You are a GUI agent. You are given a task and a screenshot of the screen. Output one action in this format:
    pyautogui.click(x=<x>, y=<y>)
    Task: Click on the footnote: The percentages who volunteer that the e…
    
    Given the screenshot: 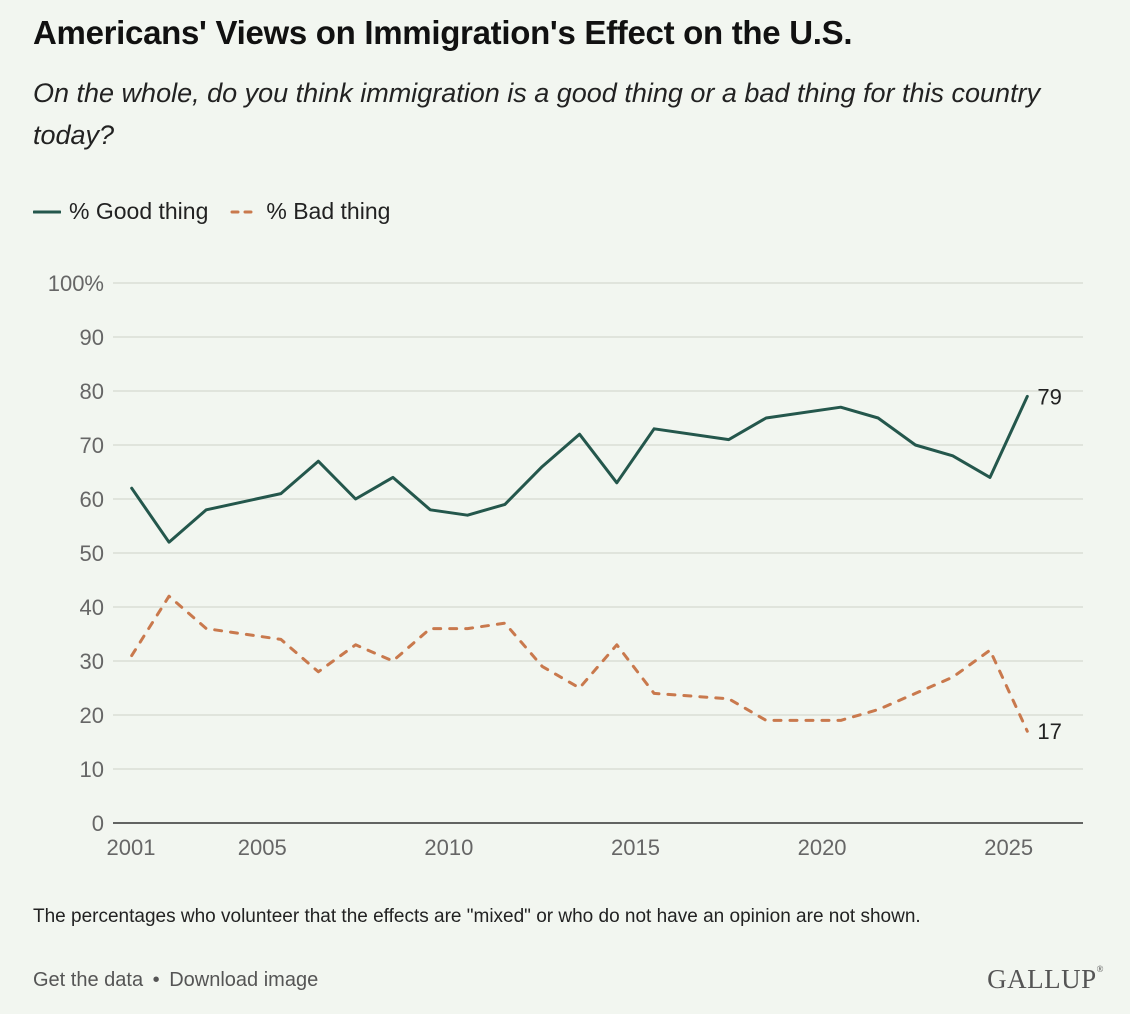 What is the action you would take?
    pyautogui.click(x=477, y=916)
    